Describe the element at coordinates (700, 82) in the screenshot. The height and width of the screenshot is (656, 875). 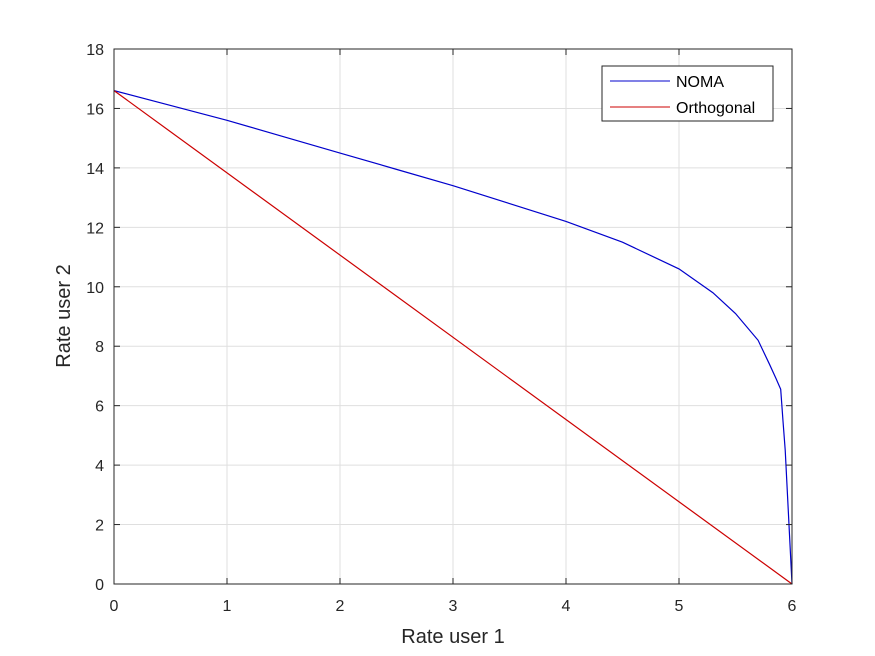
I see `legend-label-noma: NOMA` at that location.